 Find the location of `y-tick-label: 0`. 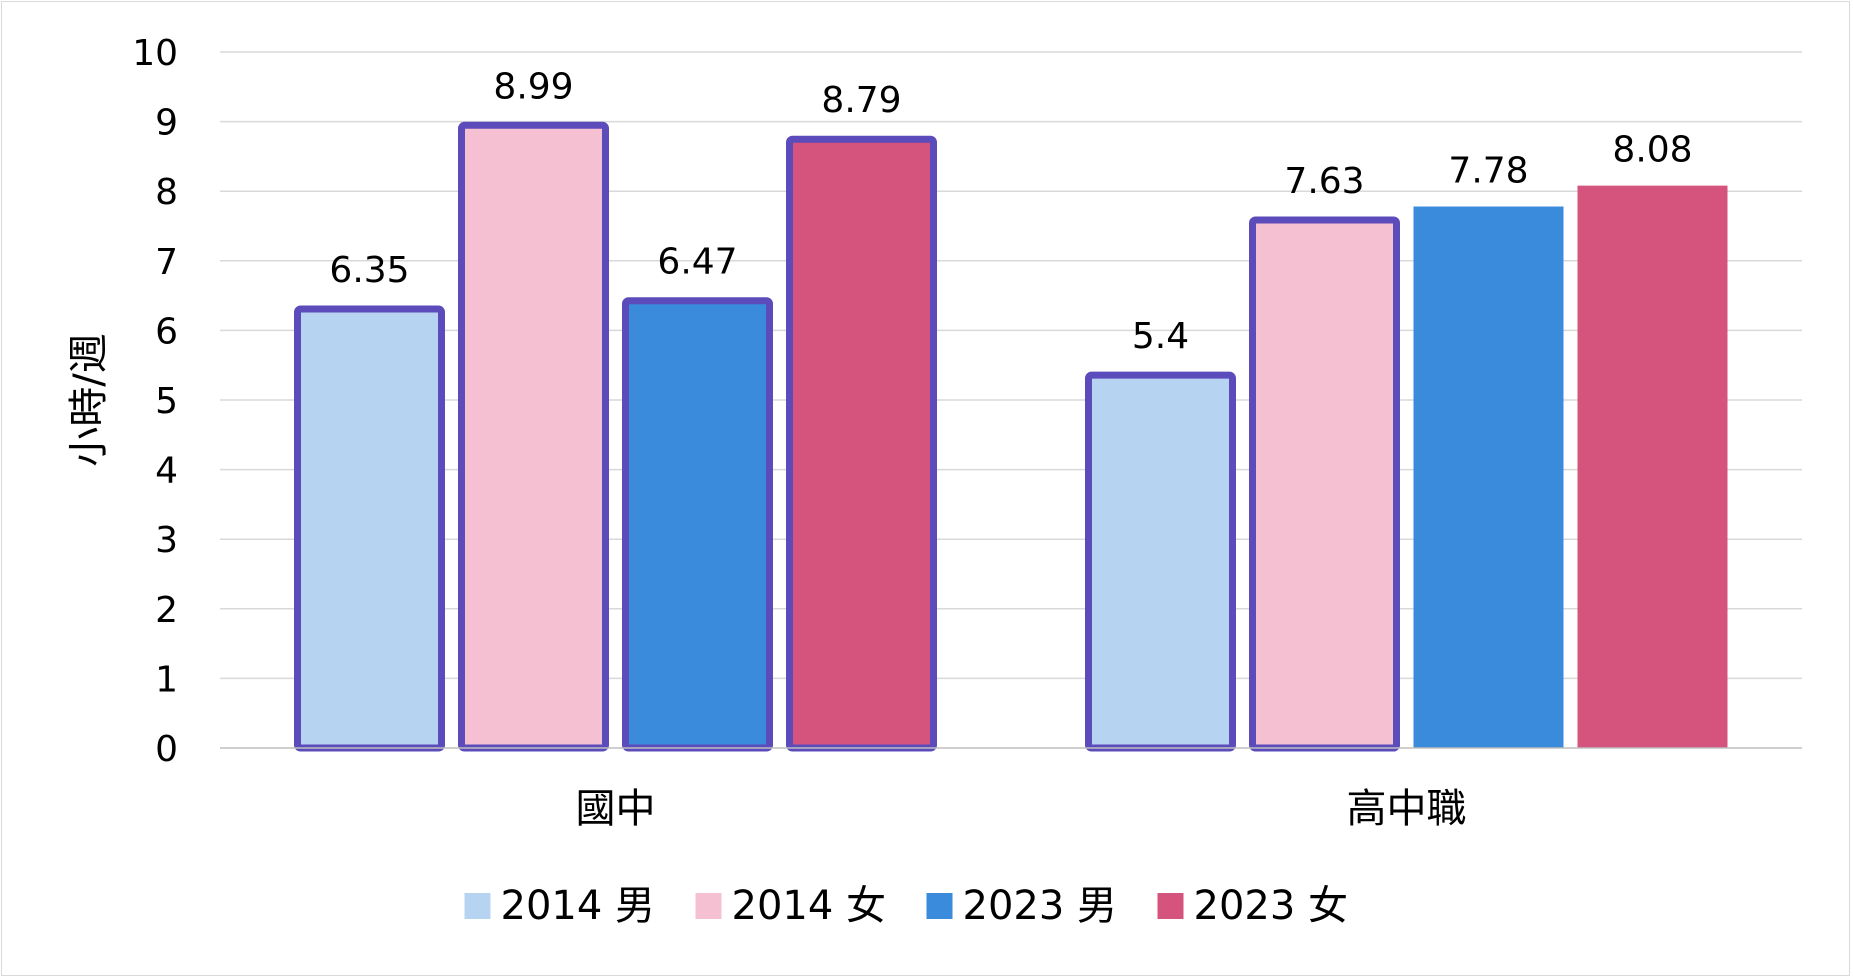

y-tick-label: 0 is located at coordinates (166, 749).